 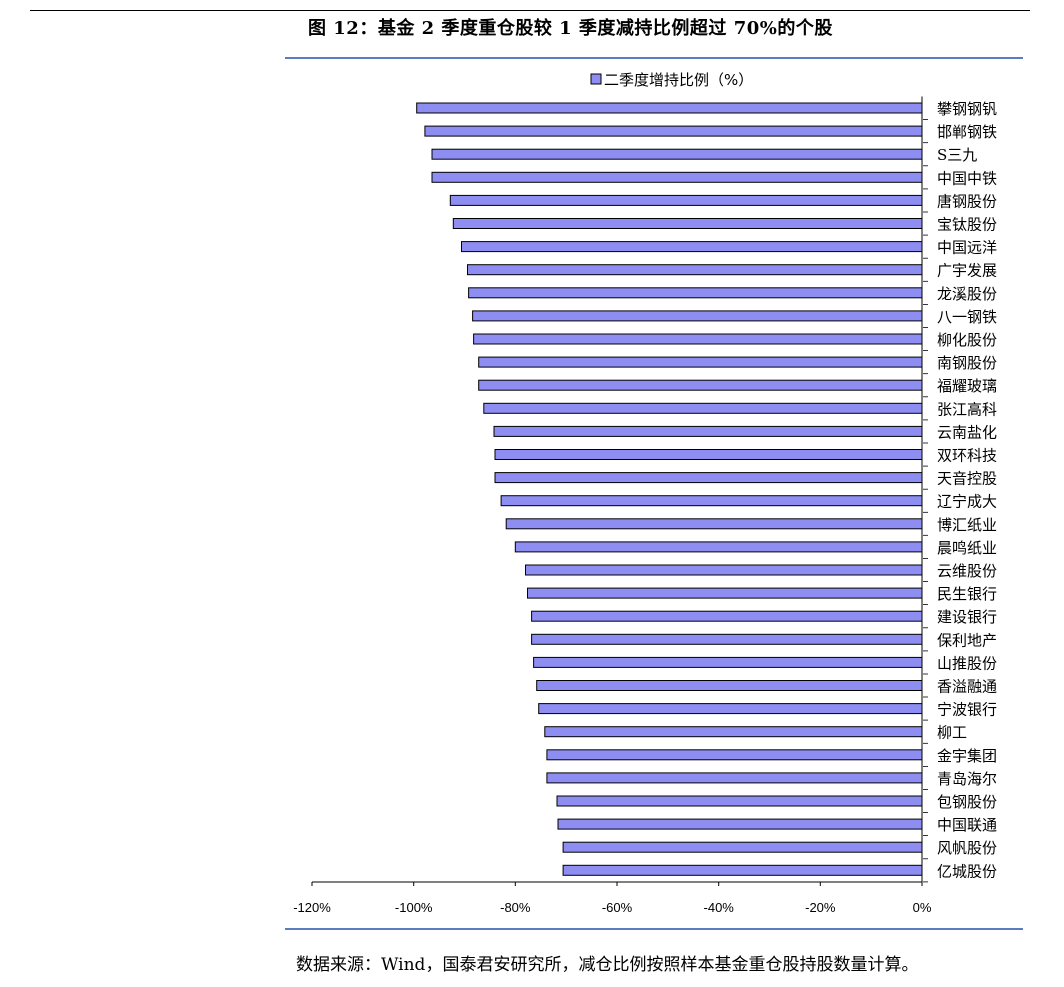 I want to click on category-label: 金宇集团, so click(x=967, y=756).